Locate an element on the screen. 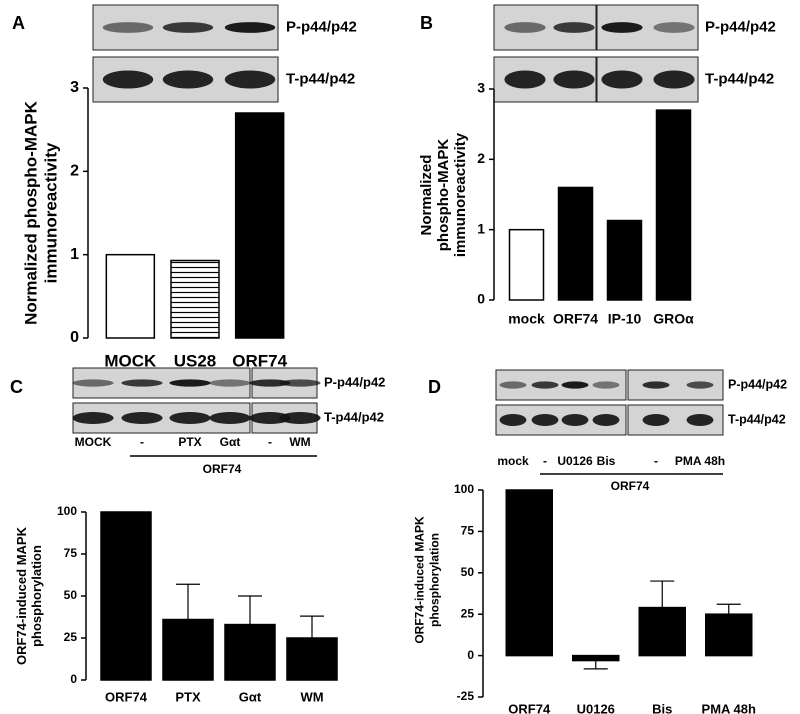 The width and height of the screenshot is (800, 714). y-axis-label: immunoreactivity is located at coordinates (460, 194).